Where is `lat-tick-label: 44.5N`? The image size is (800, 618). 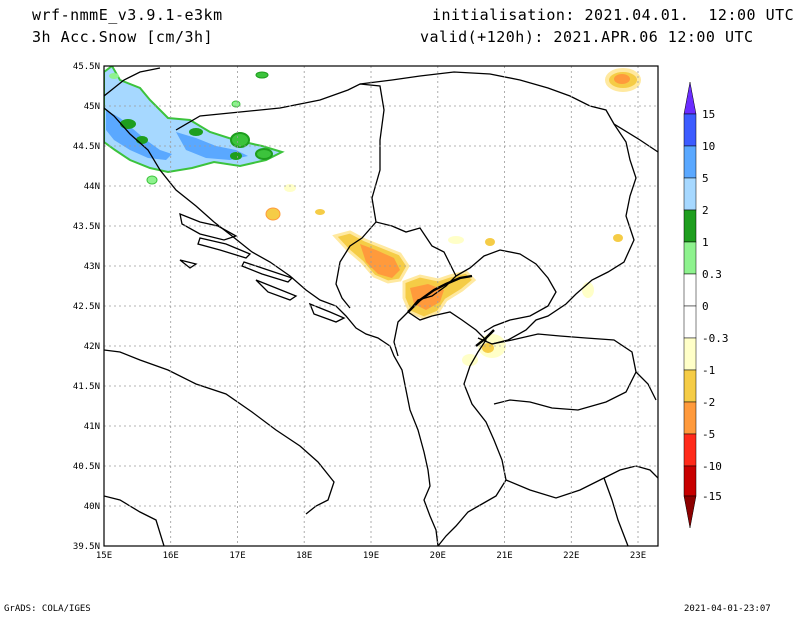 lat-tick-label: 44.5N is located at coordinates (86, 147).